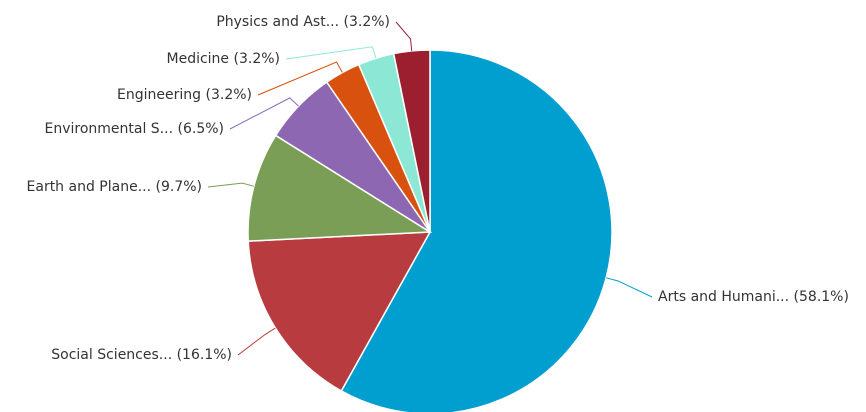 The width and height of the screenshot is (866, 412). What do you see at coordinates (201, 129) in the screenshot?
I see `value-label: (6.5%)` at bounding box center [201, 129].